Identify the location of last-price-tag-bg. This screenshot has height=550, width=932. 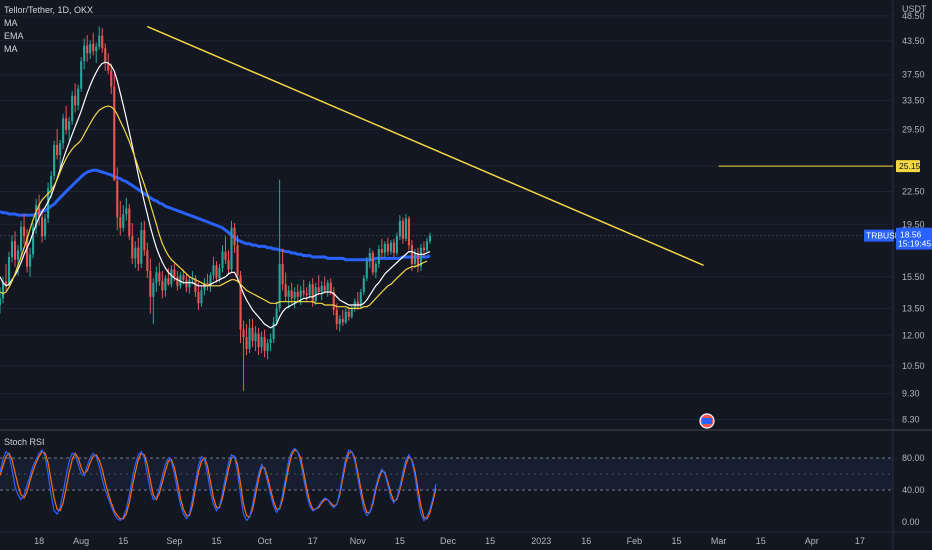
(914, 238).